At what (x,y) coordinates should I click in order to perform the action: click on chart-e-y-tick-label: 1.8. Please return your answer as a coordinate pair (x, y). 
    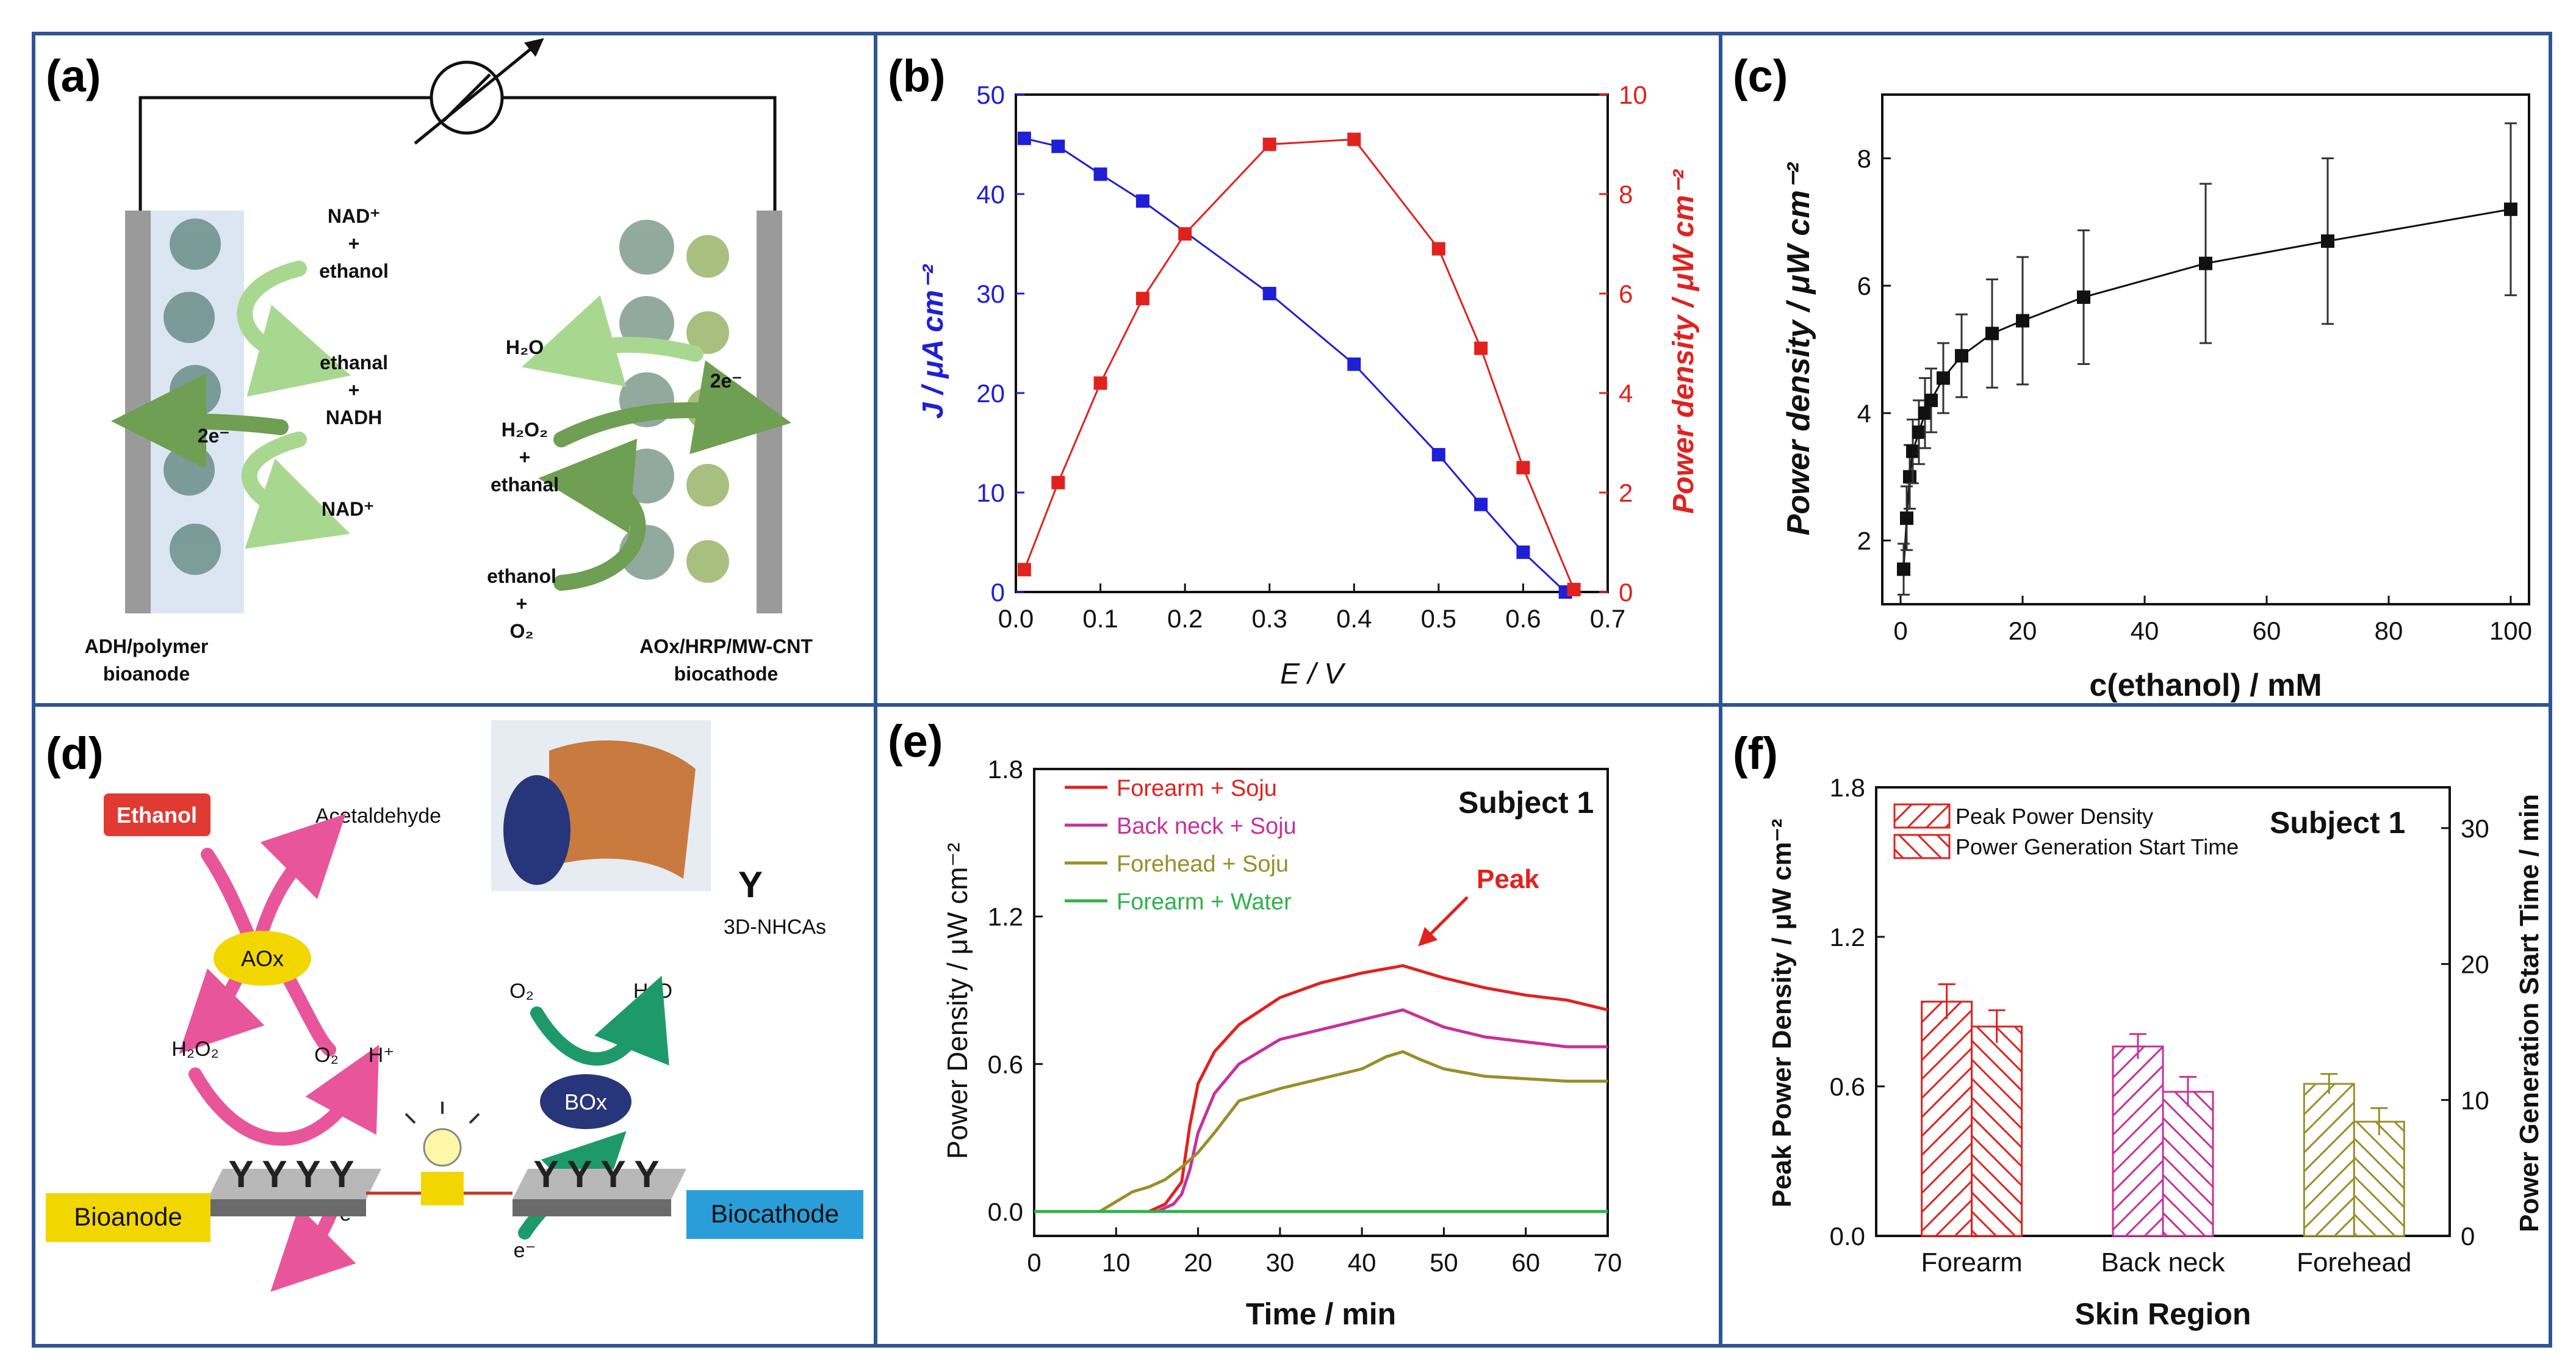
    Looking at the image, I should click on (1005, 769).